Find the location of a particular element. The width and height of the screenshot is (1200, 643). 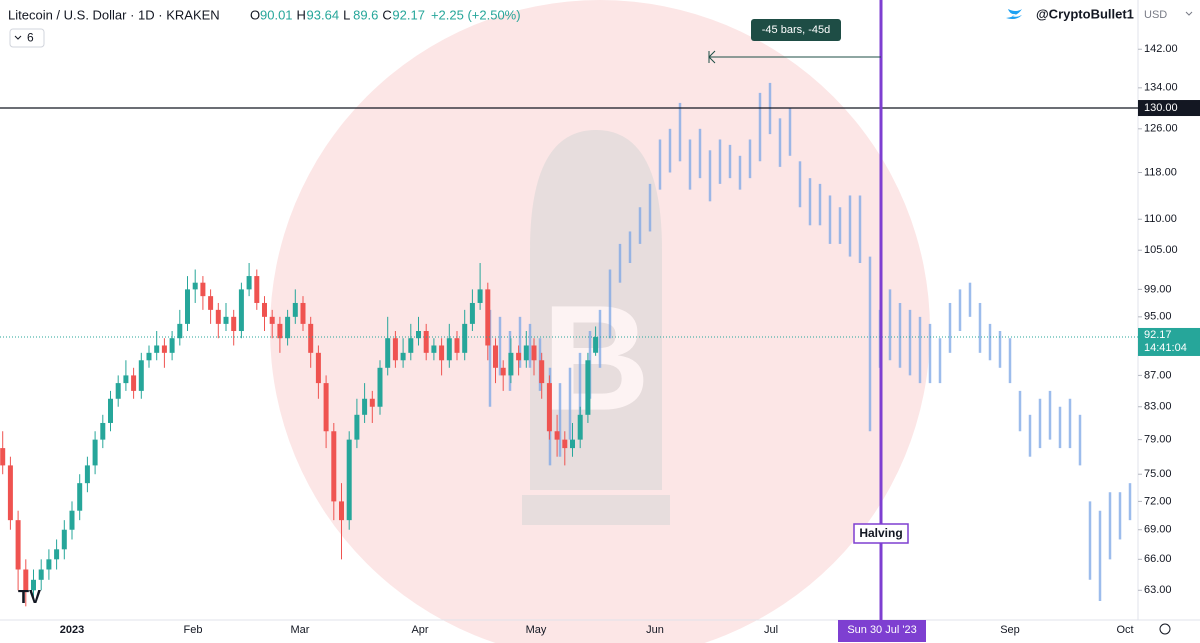

x-tick-label: May is located at coordinates (536, 630).